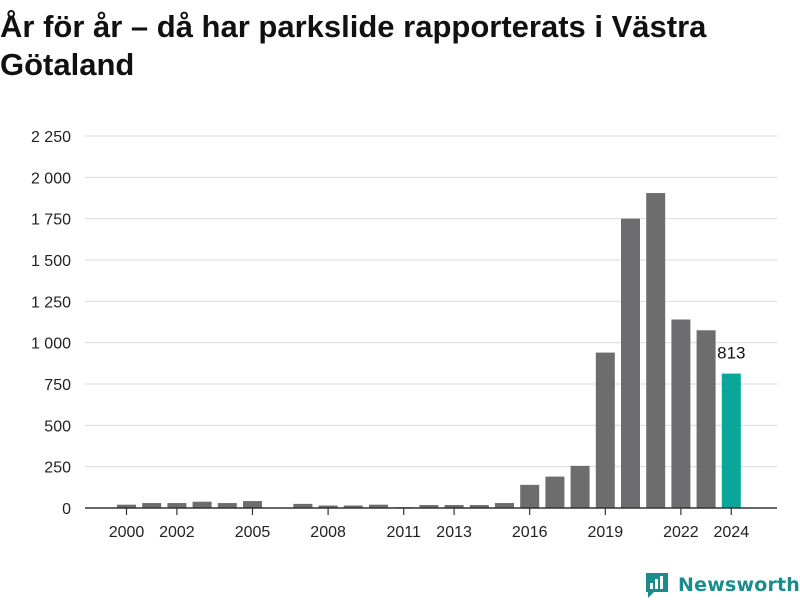  What do you see at coordinates (681, 532) in the screenshot?
I see `x-tick-label: 2022` at bounding box center [681, 532].